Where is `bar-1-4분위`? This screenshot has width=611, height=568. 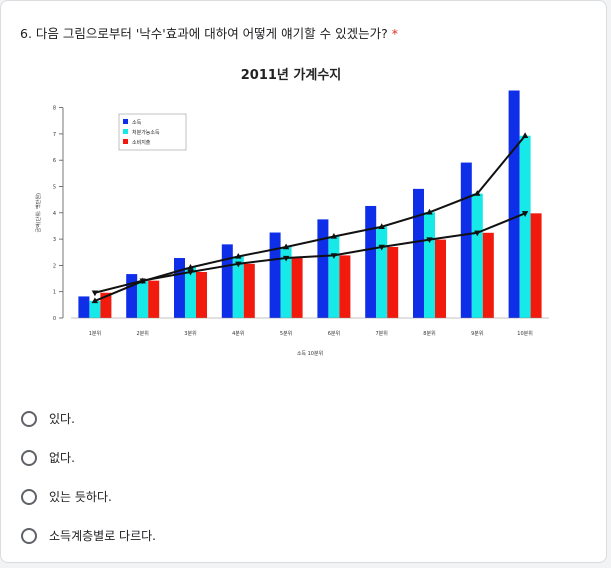 bar-1-4분위 is located at coordinates (227, 281).